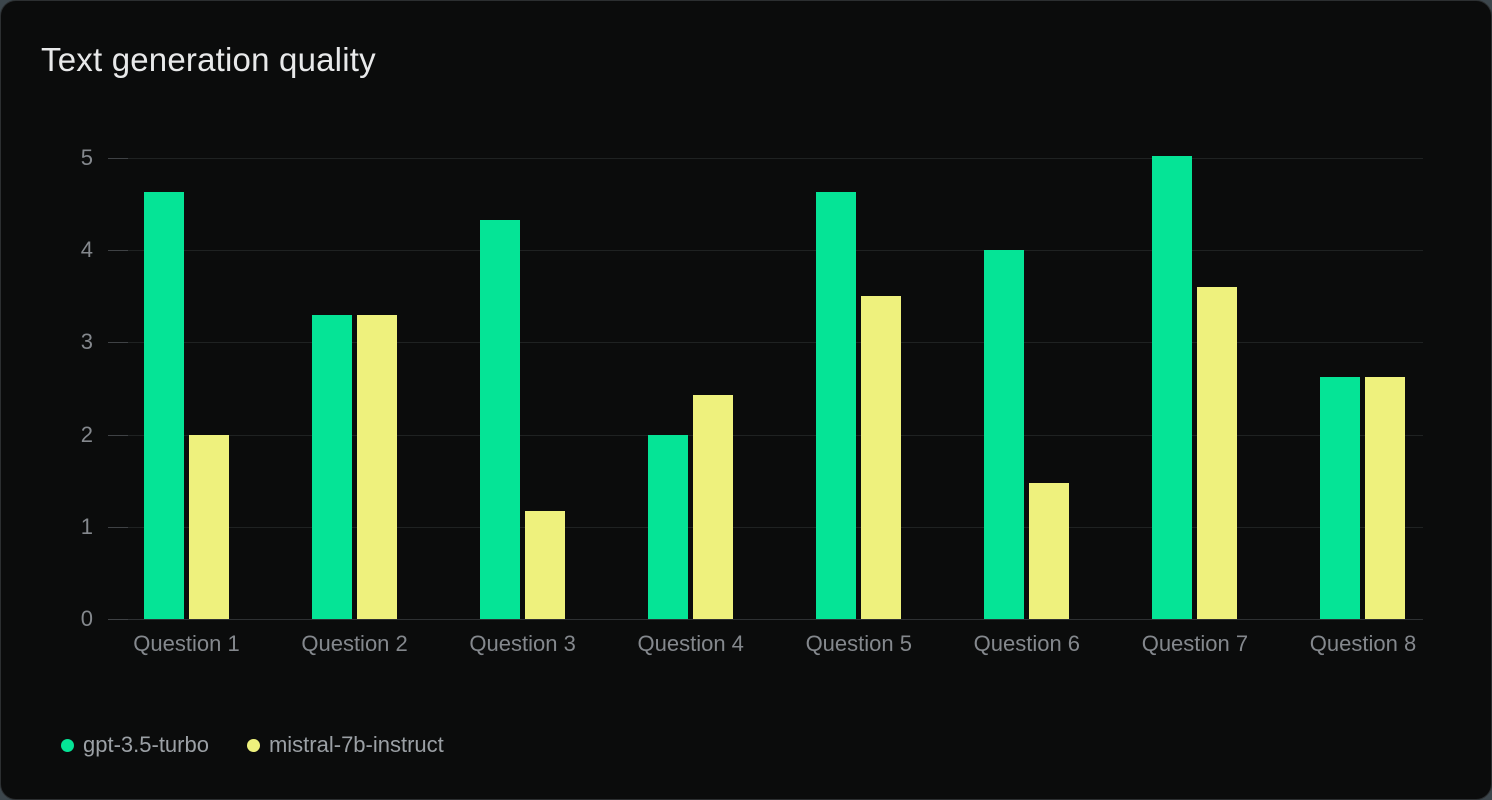 This screenshot has height=800, width=1492. Describe the element at coordinates (186, 643) in the screenshot. I see `x-axis-label: Question 1` at that location.